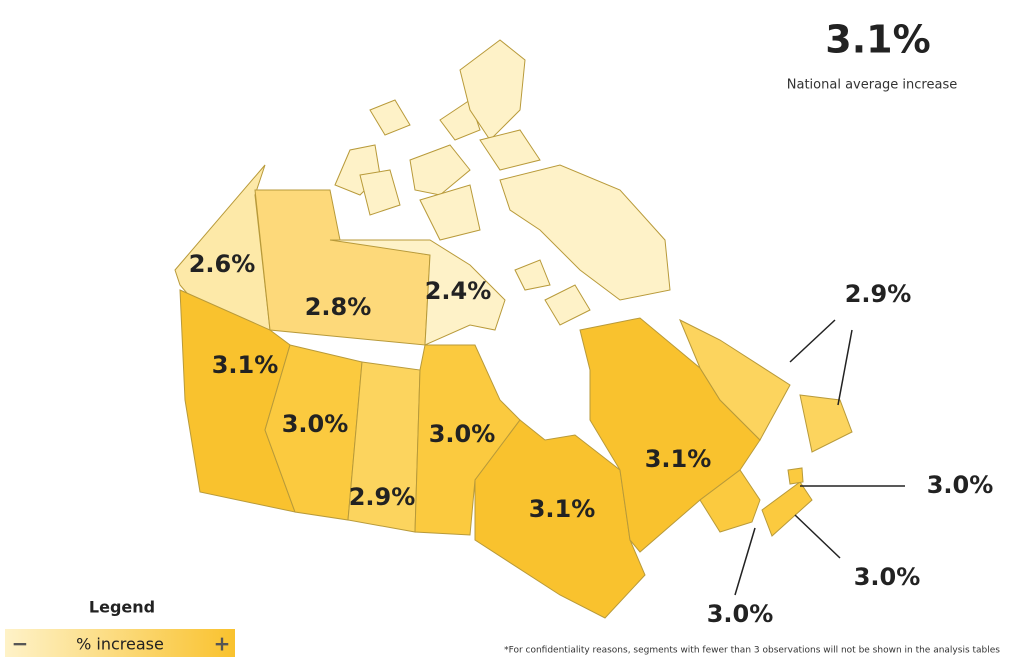 The image size is (1024, 657). What do you see at coordinates (338, 307) in the screenshot?
I see `region-label: 2.8%` at bounding box center [338, 307].